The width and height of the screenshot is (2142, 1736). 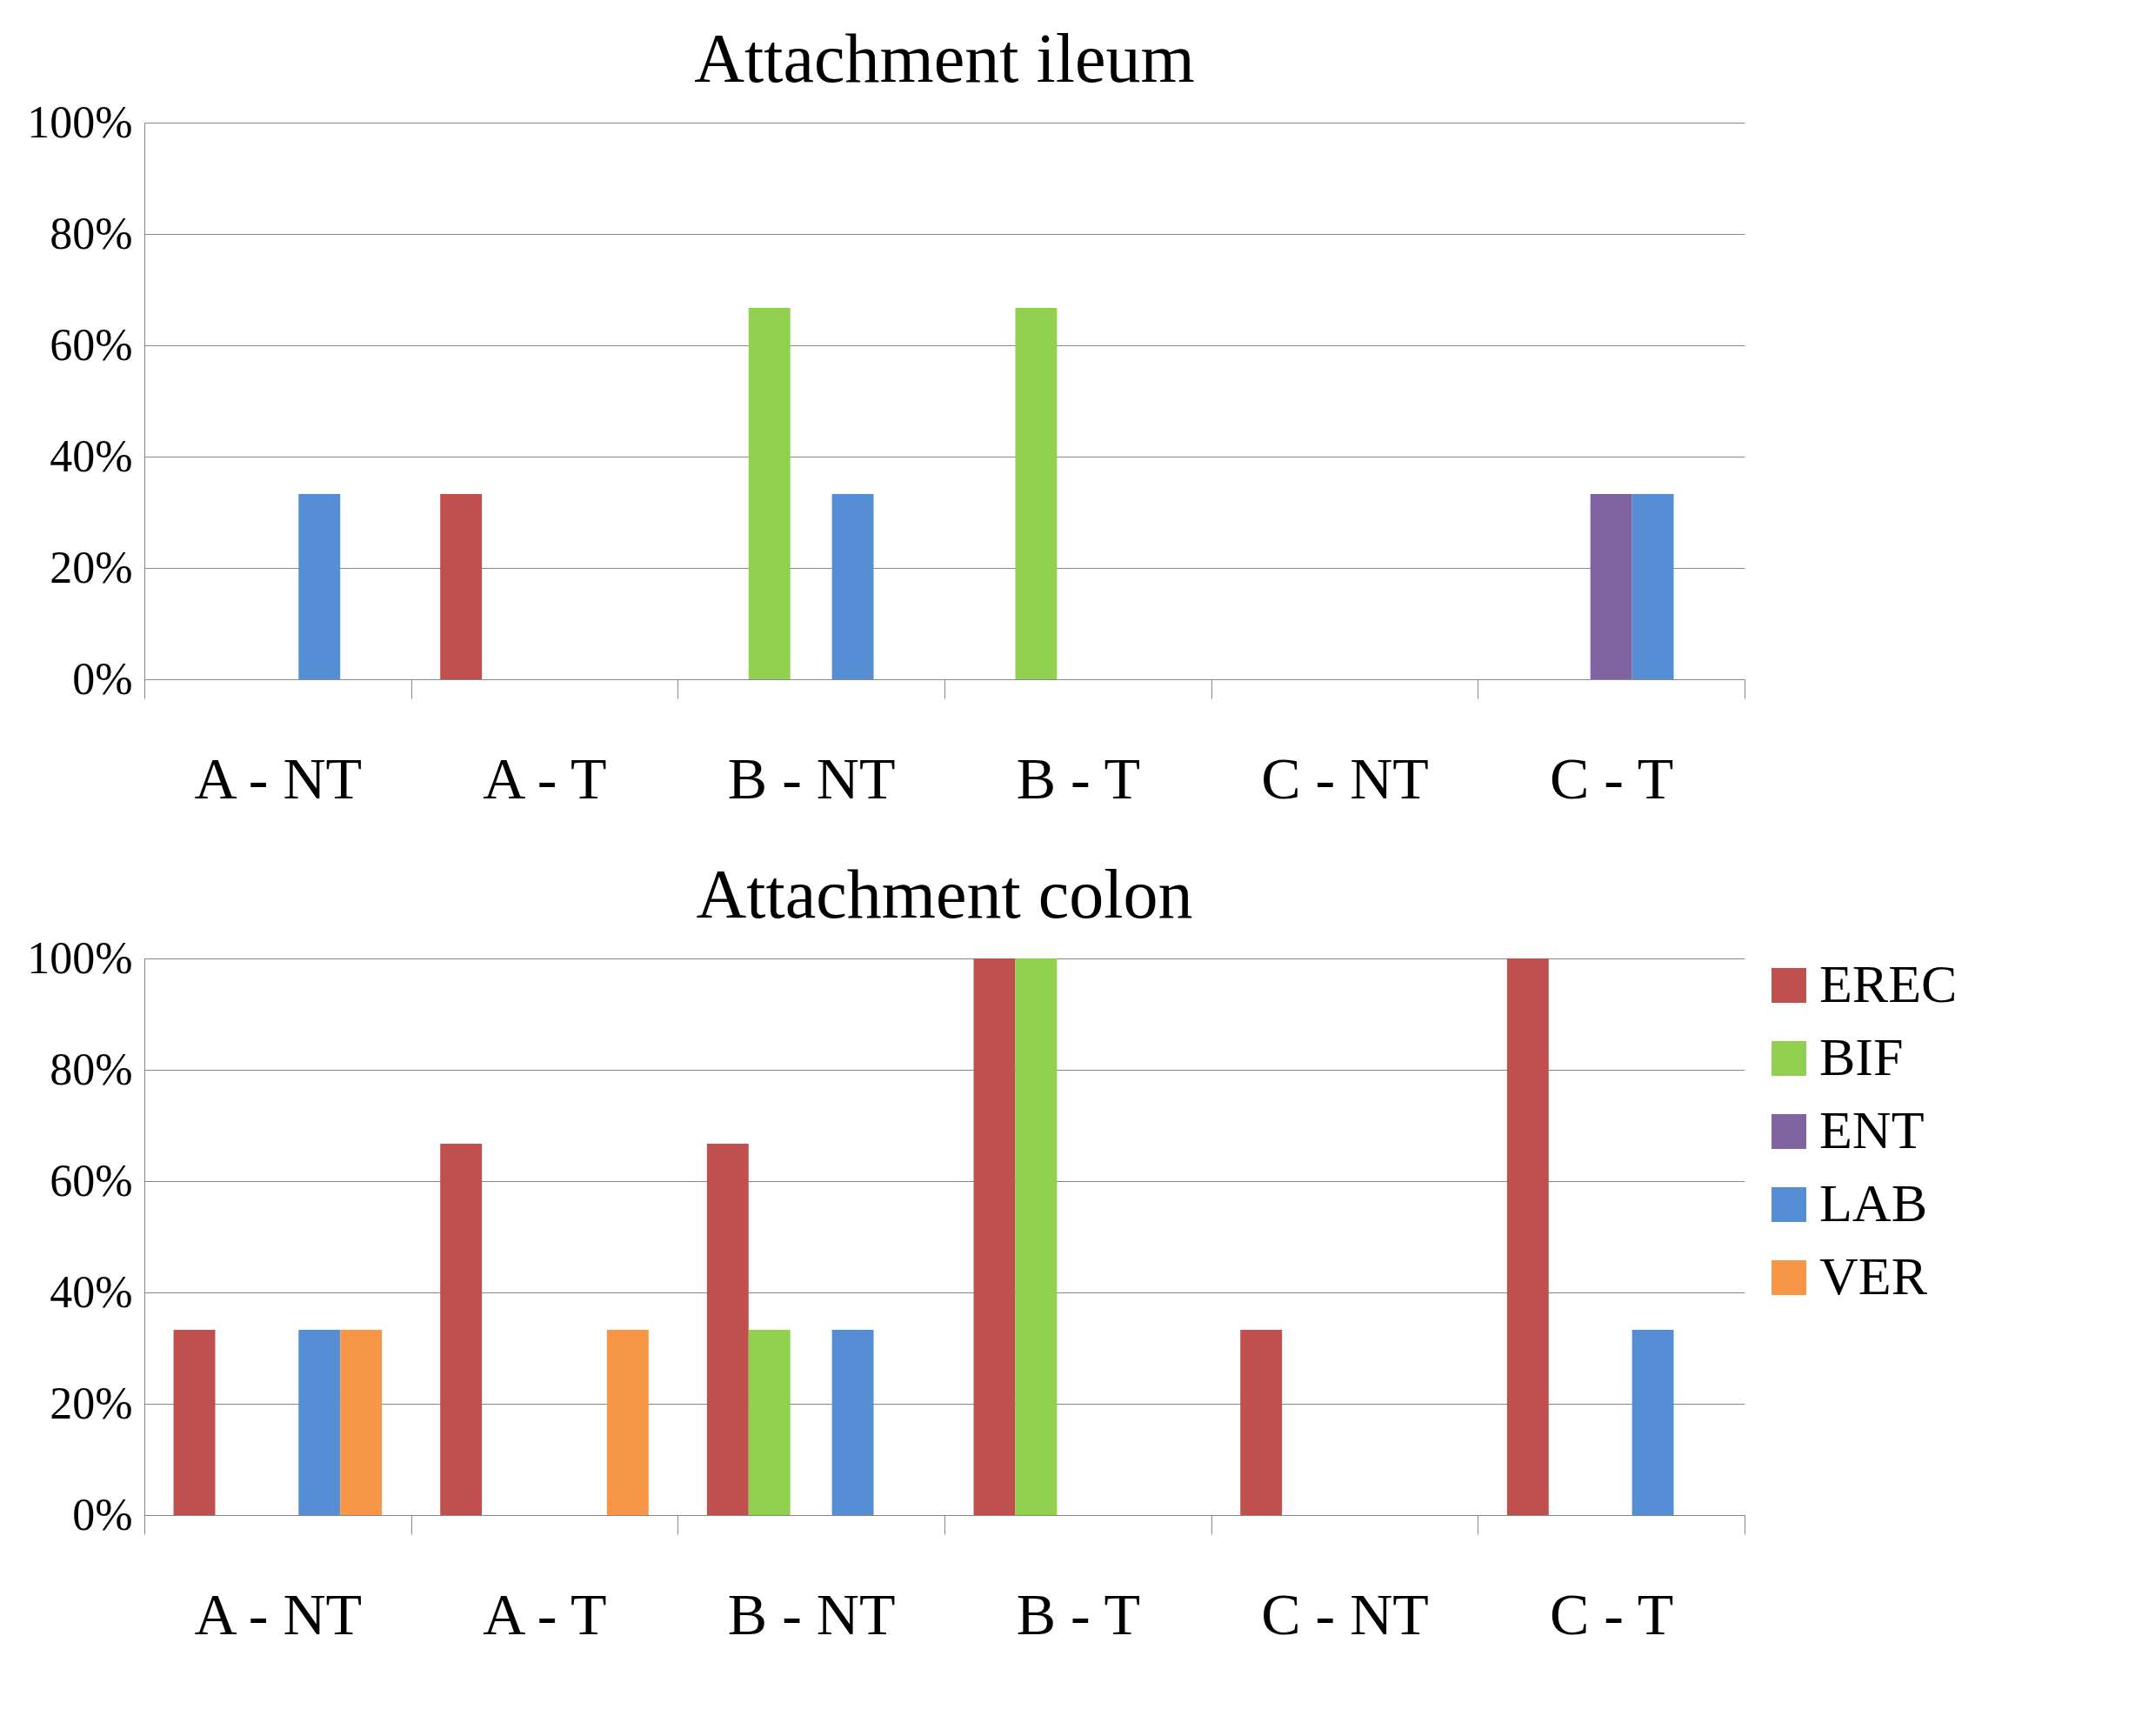 What do you see at coordinates (1873, 1275) in the screenshot?
I see `legend-label: VER` at bounding box center [1873, 1275].